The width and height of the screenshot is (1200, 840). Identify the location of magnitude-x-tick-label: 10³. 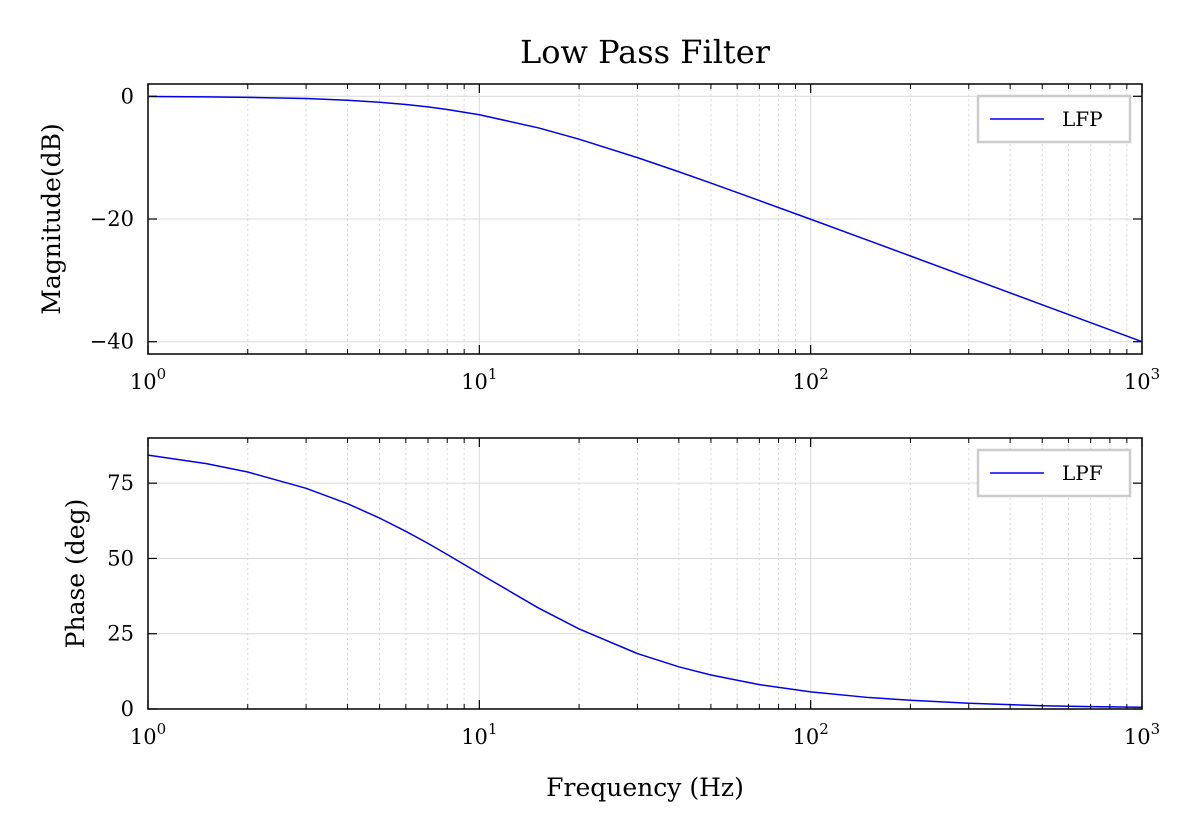
(1142, 379).